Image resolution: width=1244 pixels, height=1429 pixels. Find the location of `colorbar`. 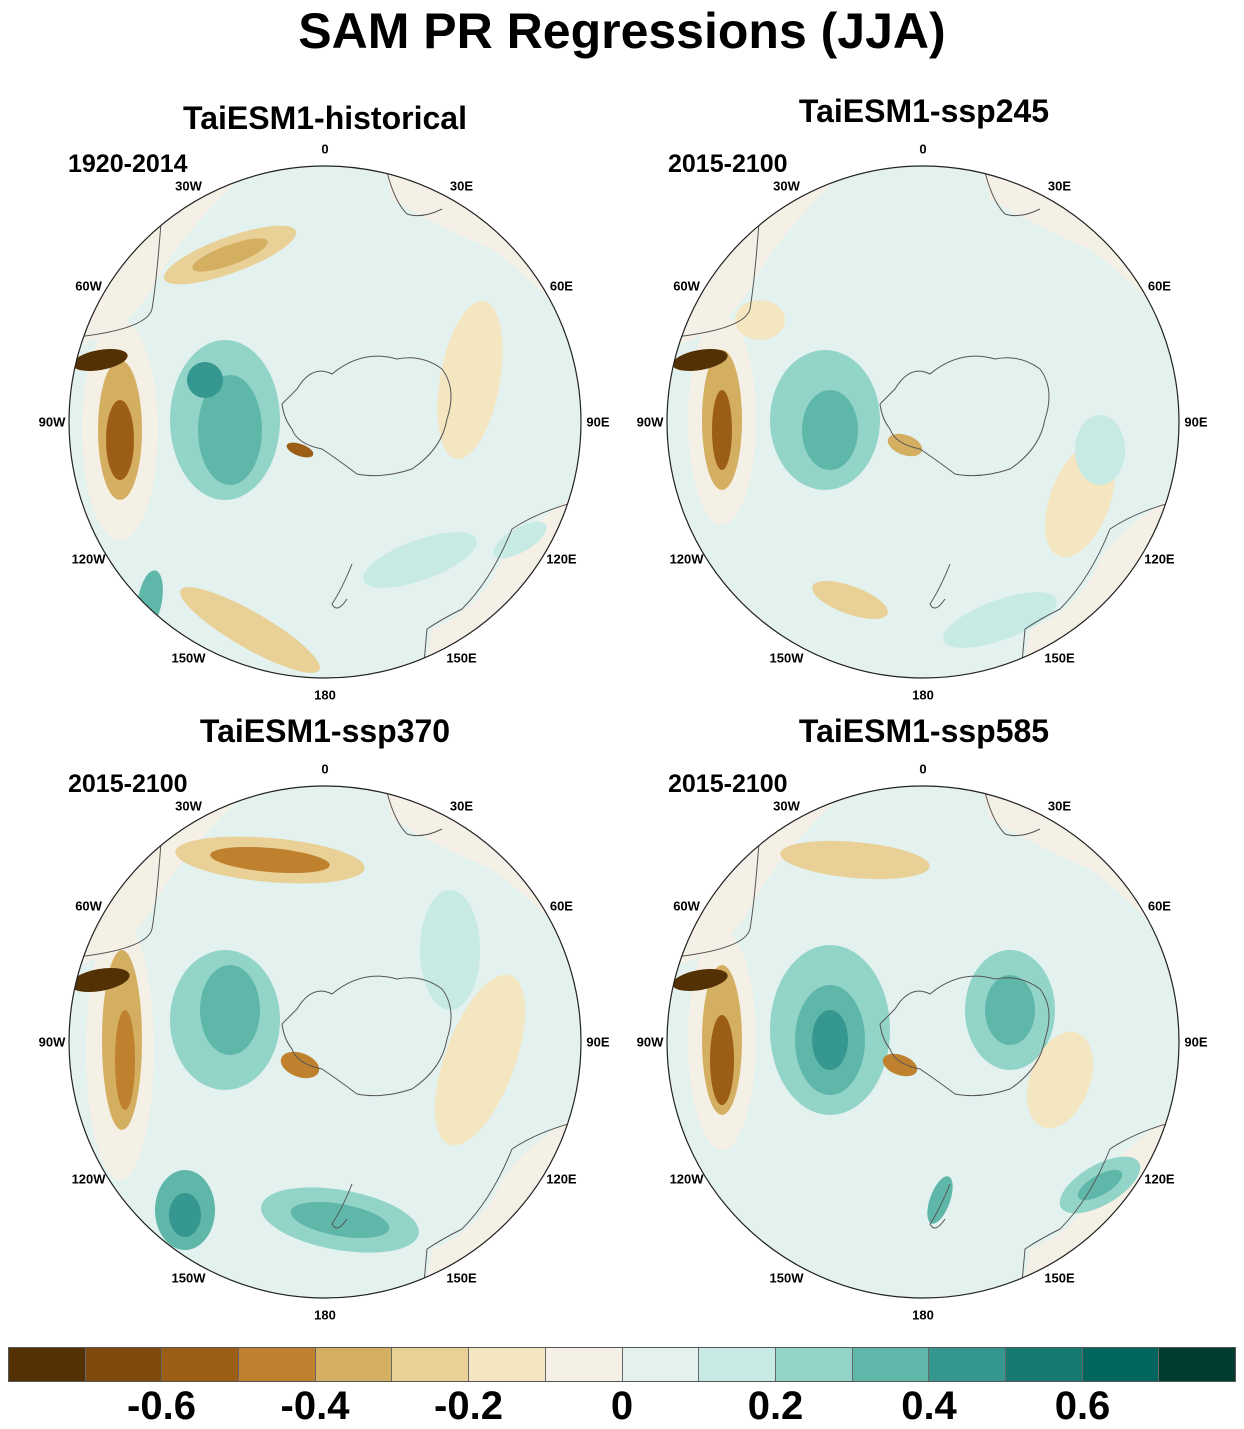

colorbar is located at coordinates (622, 1364).